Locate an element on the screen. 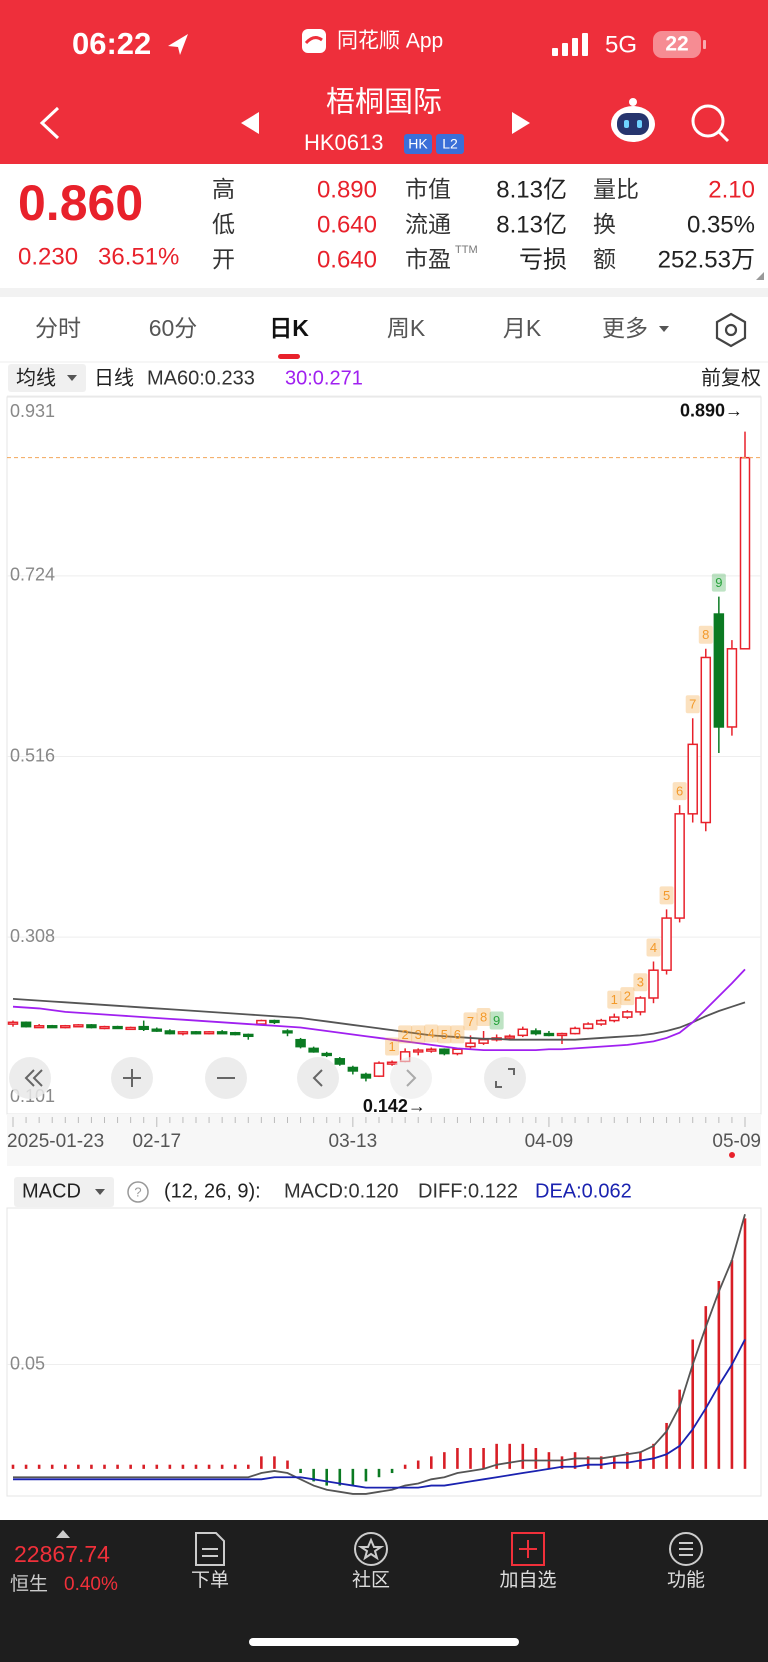  fullscreen is located at coordinates (505, 1078).